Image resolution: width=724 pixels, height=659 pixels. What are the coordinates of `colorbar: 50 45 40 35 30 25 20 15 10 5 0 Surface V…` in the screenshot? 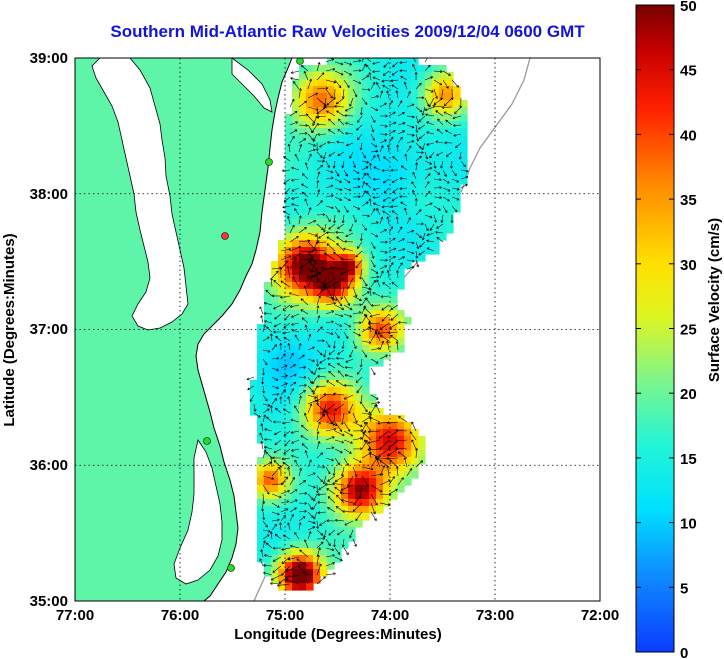 It's located at (679, 329).